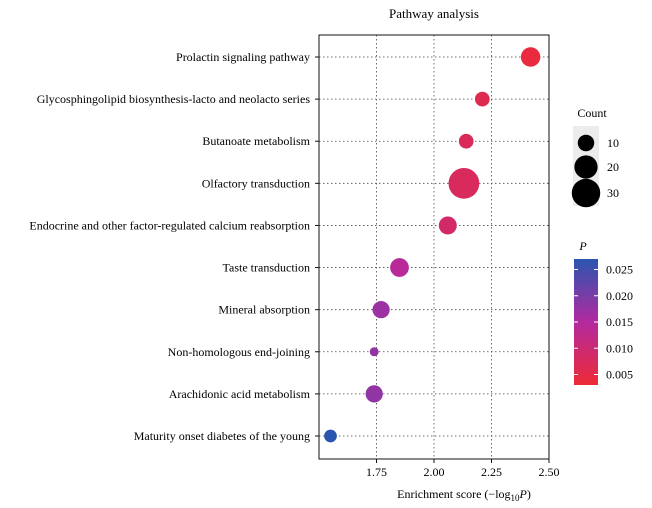 The height and width of the screenshot is (508, 652). Describe the element at coordinates (619, 322) in the screenshot. I see `color-legend-label: 0.015` at that location.